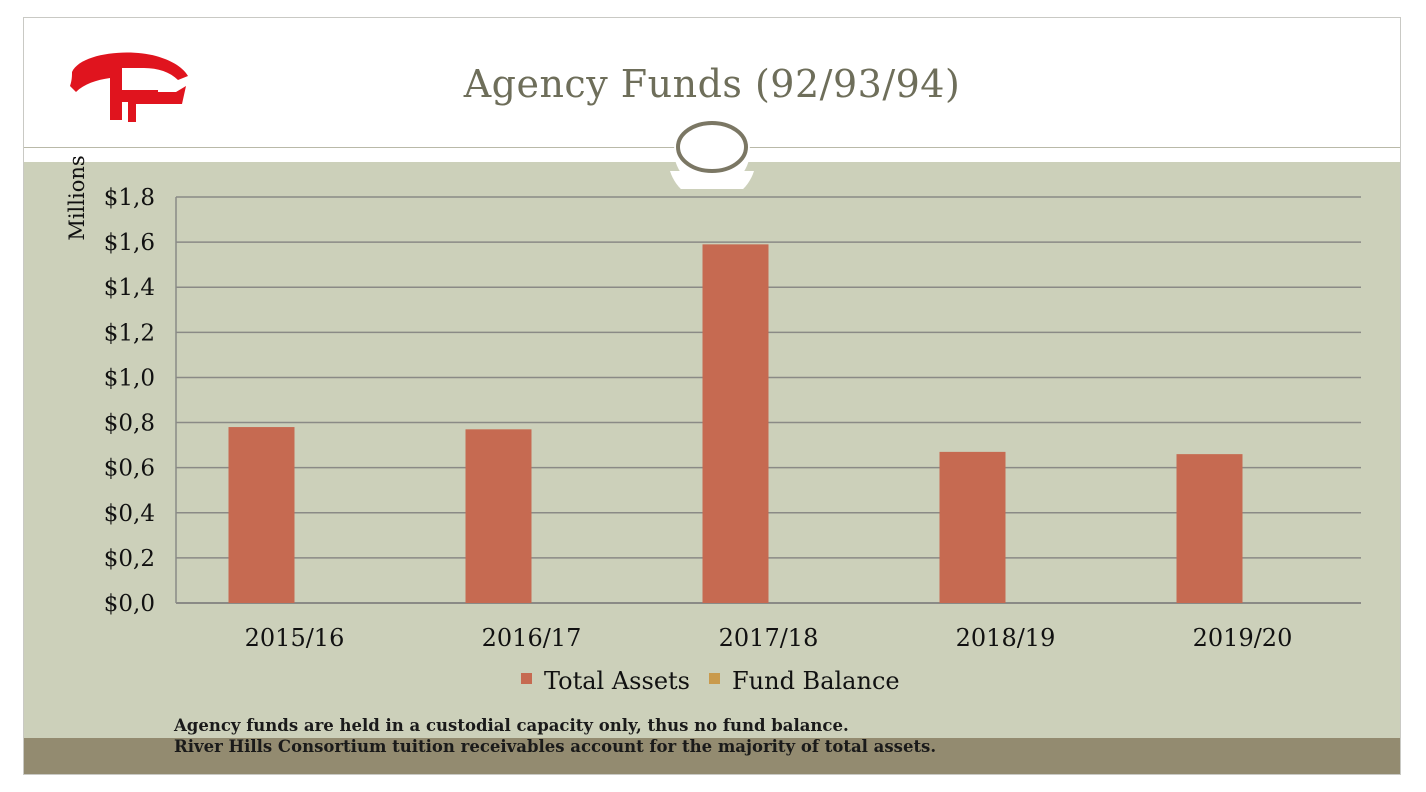 Image resolution: width=1426 pixels, height=792 pixels. I want to click on y-tick-label: $0,0, so click(129, 604).